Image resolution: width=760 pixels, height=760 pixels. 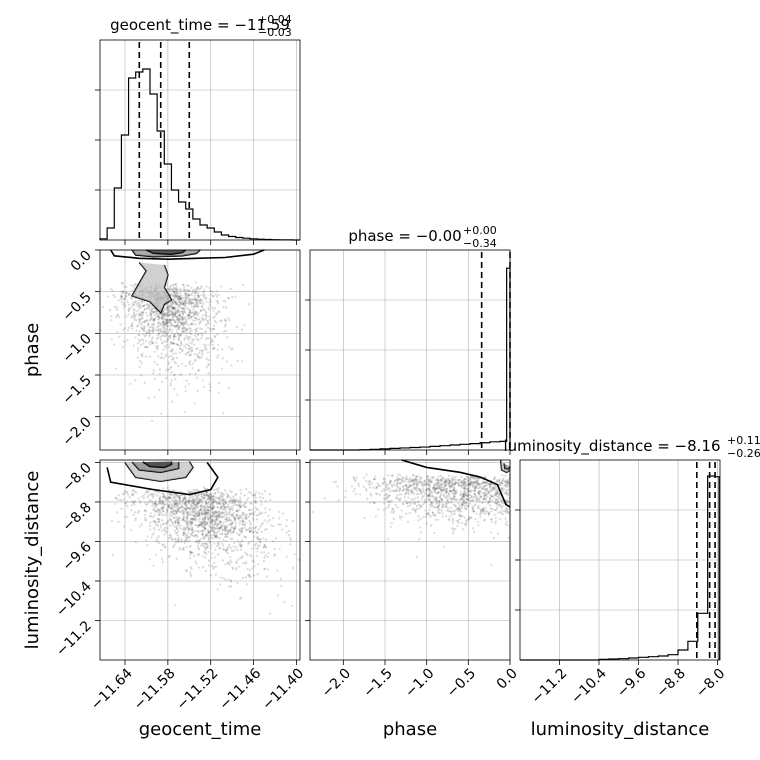 I want to click on hist-phase-grid, so click(x=410, y=350).